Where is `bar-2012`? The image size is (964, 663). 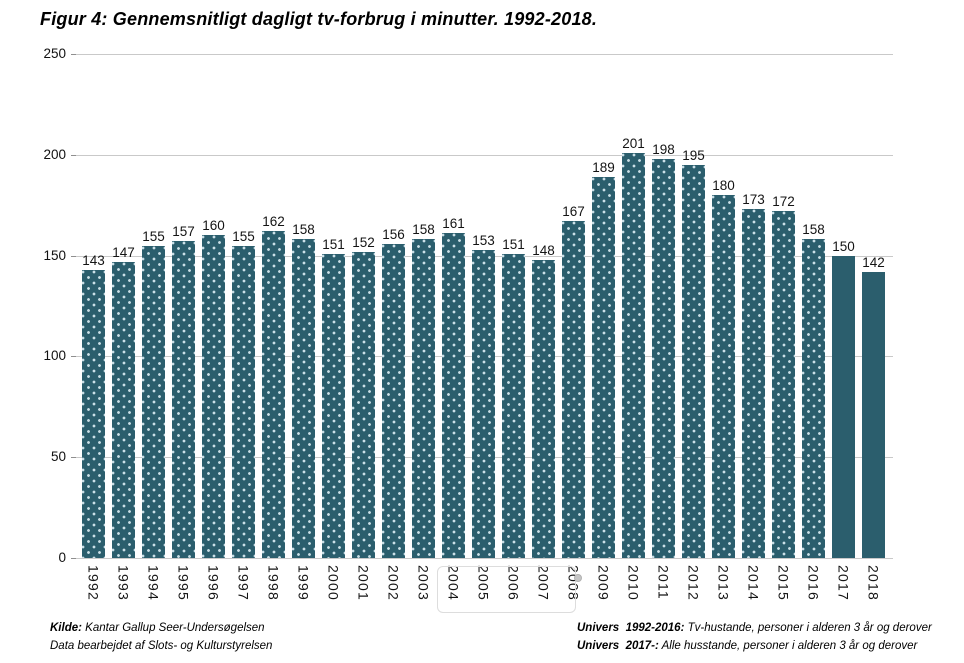 bar-2012 is located at coordinates (693, 361).